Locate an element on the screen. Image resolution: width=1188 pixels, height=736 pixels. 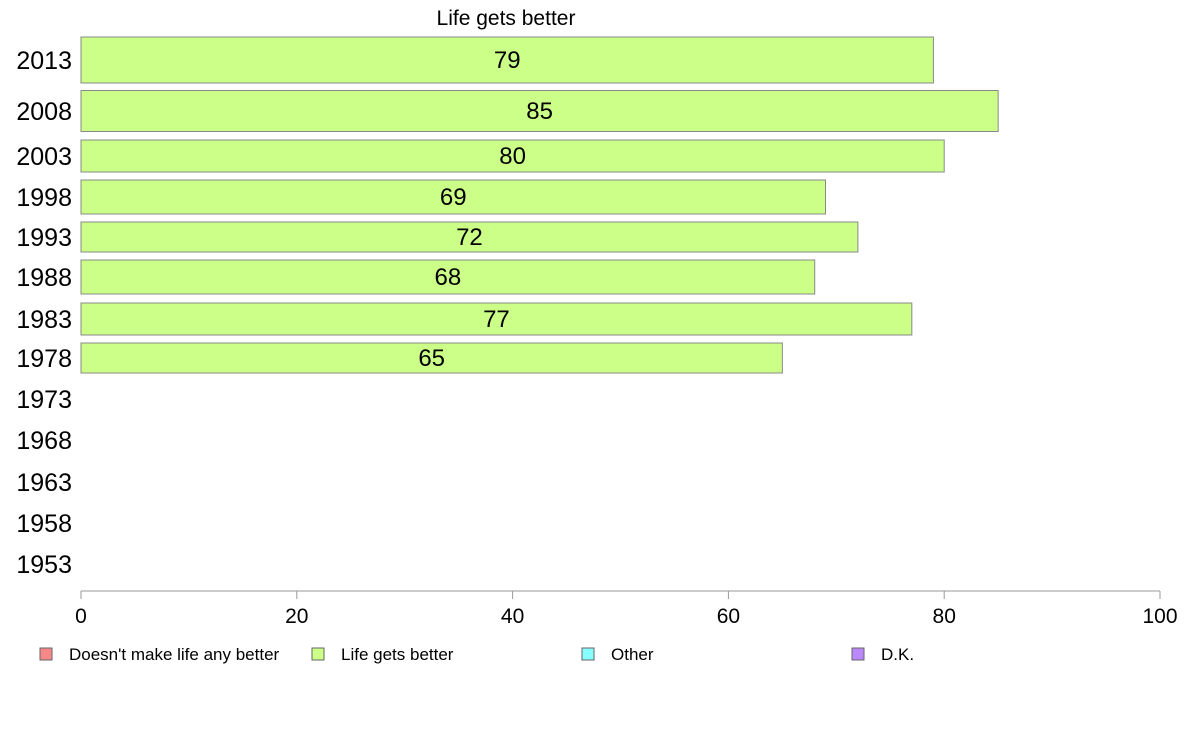
bar-value-label: 65 is located at coordinates (431, 358).